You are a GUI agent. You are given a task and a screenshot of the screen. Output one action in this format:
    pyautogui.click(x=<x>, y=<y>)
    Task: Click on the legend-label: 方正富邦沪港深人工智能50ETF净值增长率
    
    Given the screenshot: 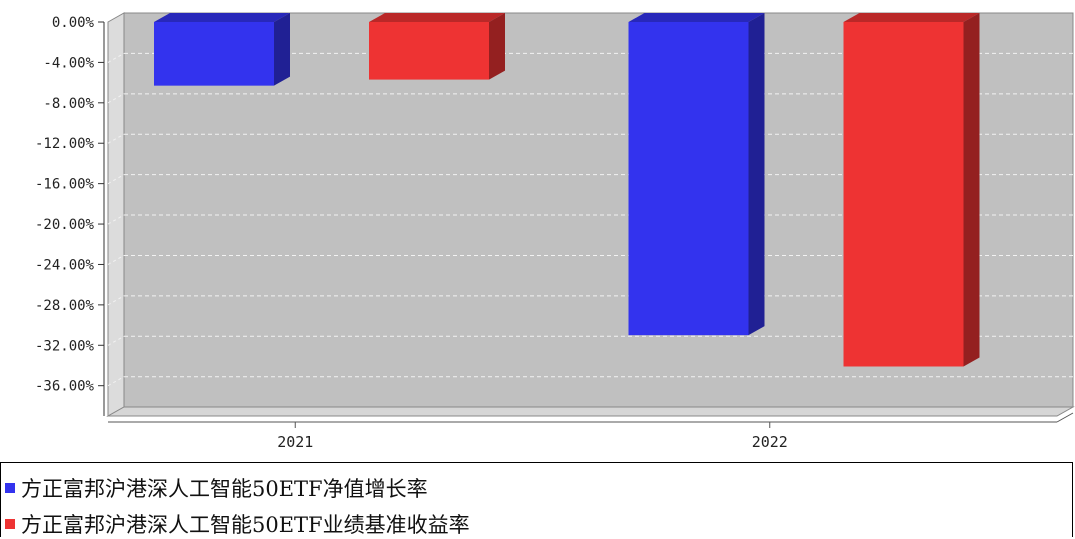 What is the action you would take?
    pyautogui.click(x=224, y=489)
    